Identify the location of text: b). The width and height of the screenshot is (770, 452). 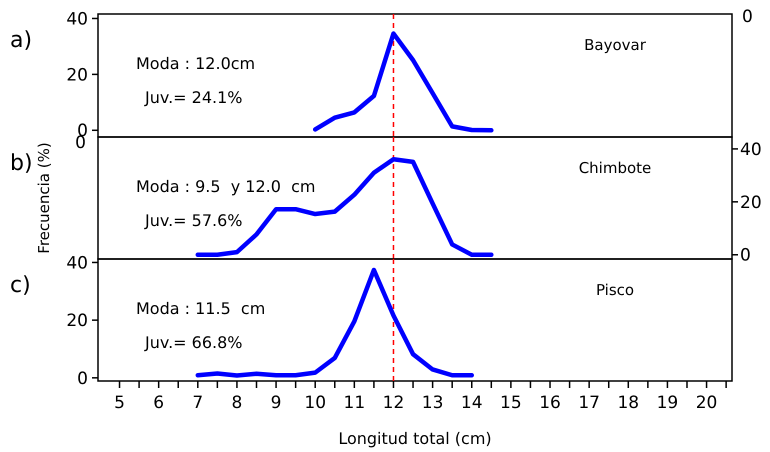
(21, 163).